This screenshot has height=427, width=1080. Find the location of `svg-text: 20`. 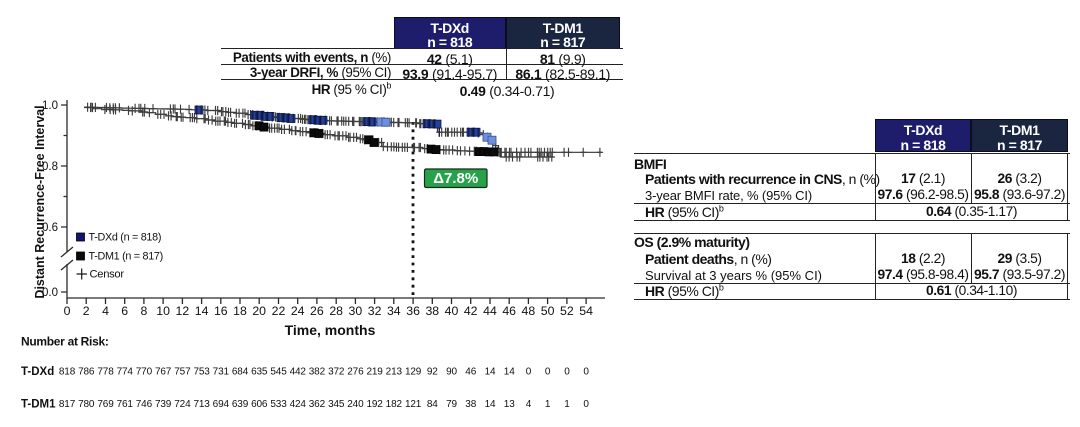

svg-text: 20 is located at coordinates (259, 311).